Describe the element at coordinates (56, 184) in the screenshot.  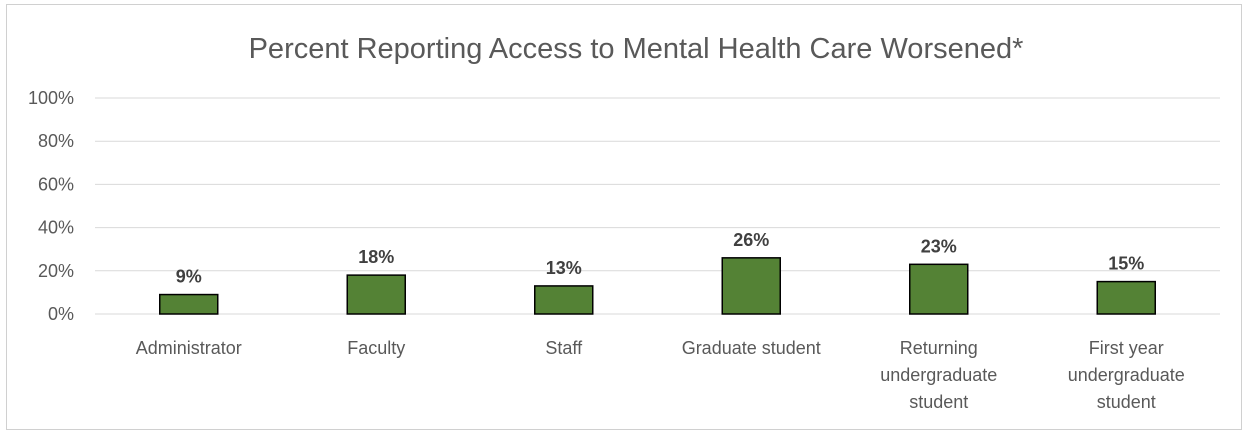
I see `y-tick-label: 60%` at that location.